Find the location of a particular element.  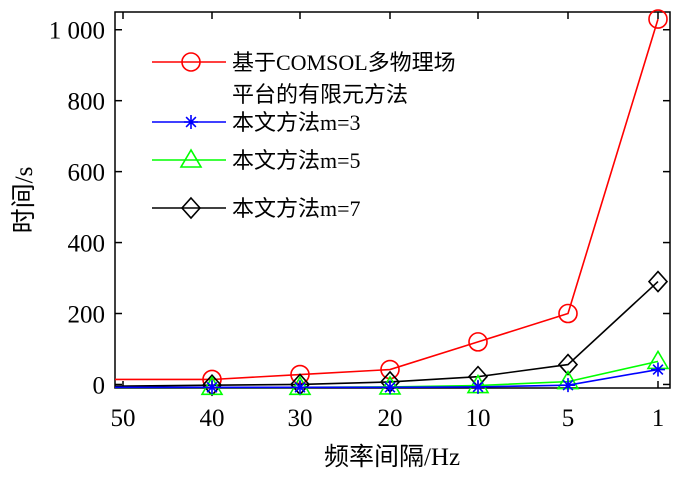

legend-item-4: 本文方法m=7 is located at coordinates (256, 208).